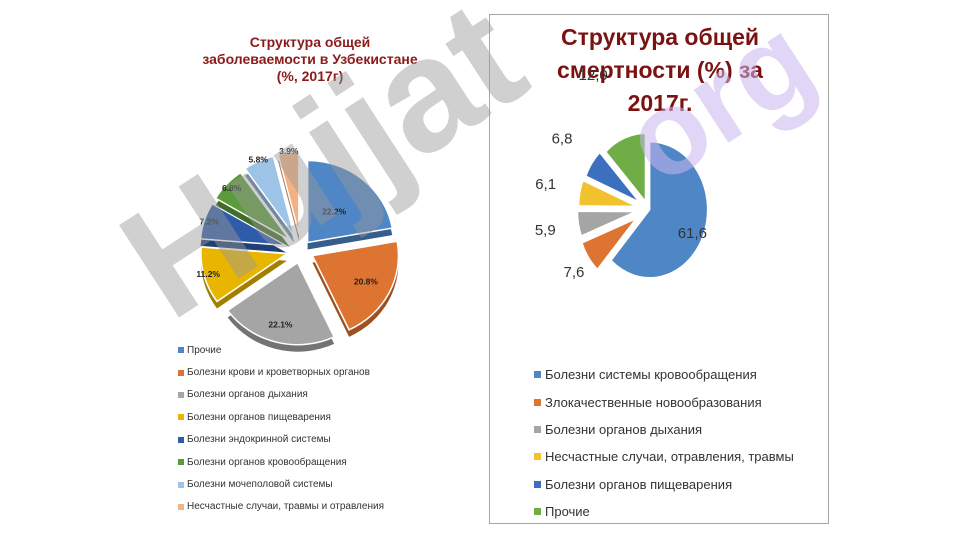  I want to click on data-label-болезни-органов-кровообращения: 6.8%, so click(232, 188).